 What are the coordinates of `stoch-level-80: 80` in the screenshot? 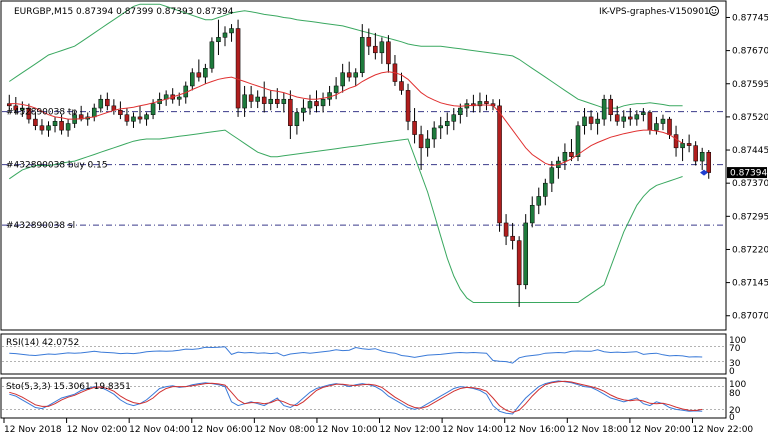 It's located at (735, 394).